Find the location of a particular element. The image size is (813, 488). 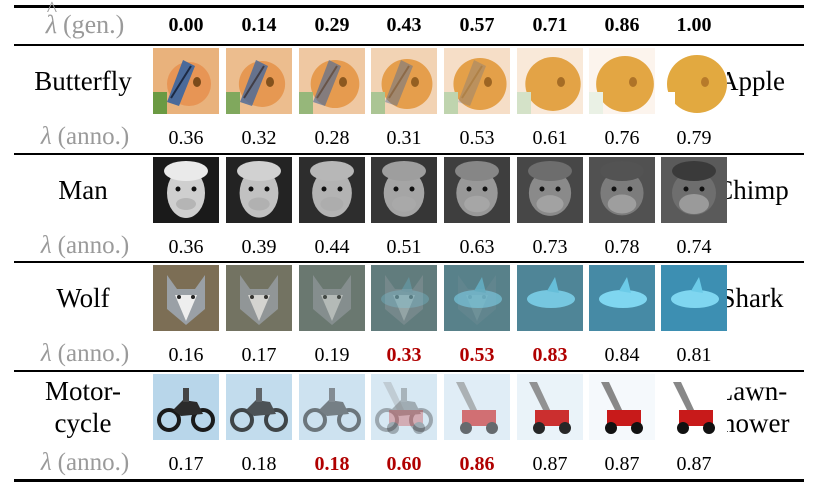

target-class-label: Apple is located at coordinates (752, 81).